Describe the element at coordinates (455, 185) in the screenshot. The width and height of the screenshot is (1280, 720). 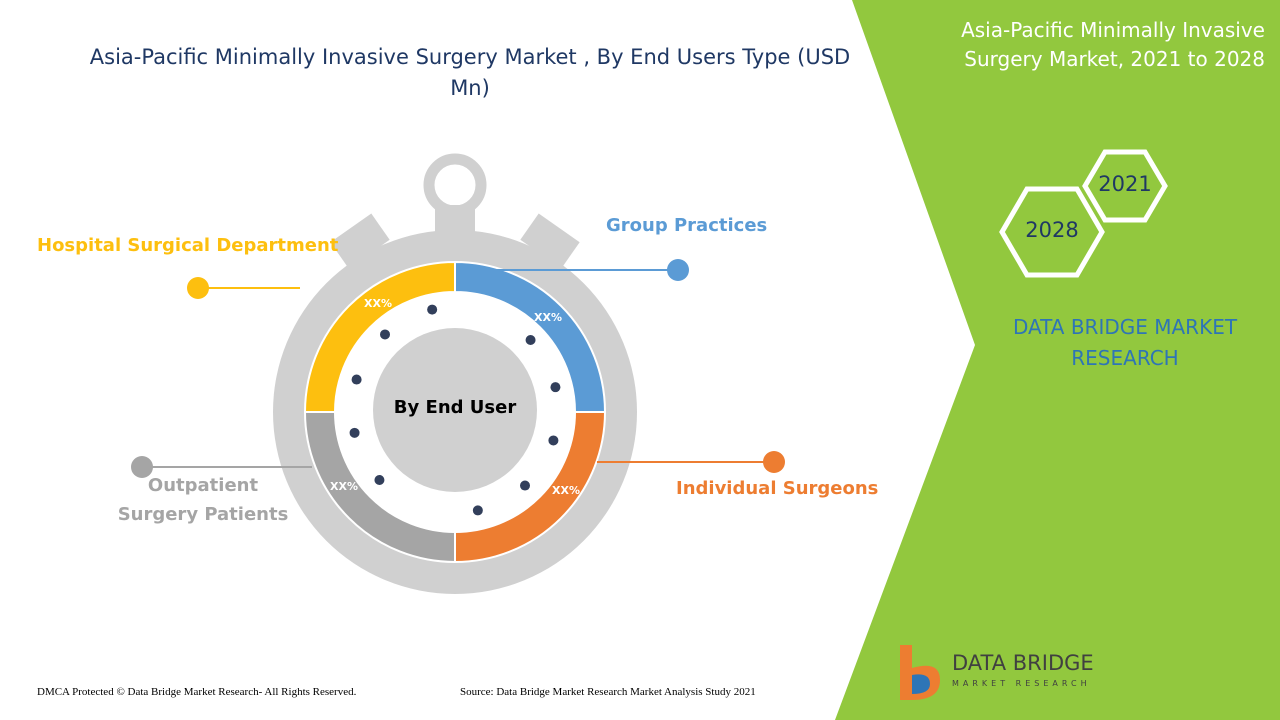
I see `watch-knob` at that location.